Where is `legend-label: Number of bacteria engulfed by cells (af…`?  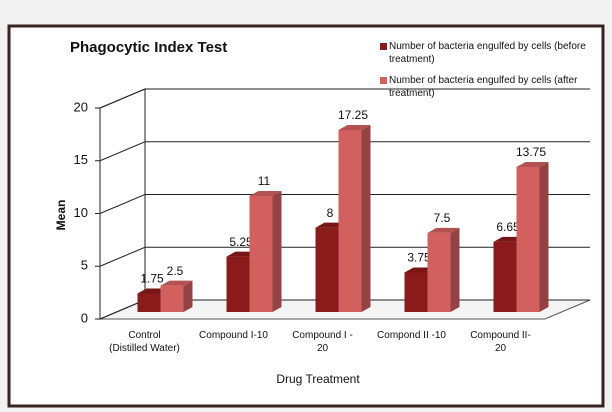 legend-label: Number of bacteria engulfed by cells (af… is located at coordinates (483, 87).